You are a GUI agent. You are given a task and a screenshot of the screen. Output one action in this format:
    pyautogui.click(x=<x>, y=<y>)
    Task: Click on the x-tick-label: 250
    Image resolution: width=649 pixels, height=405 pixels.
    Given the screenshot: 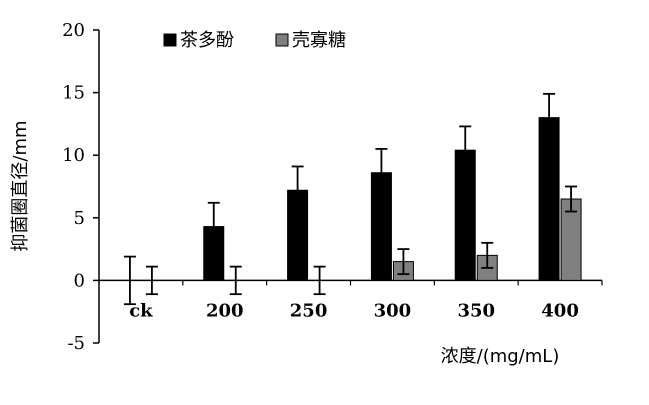 What is the action you would take?
    pyautogui.click(x=309, y=310)
    